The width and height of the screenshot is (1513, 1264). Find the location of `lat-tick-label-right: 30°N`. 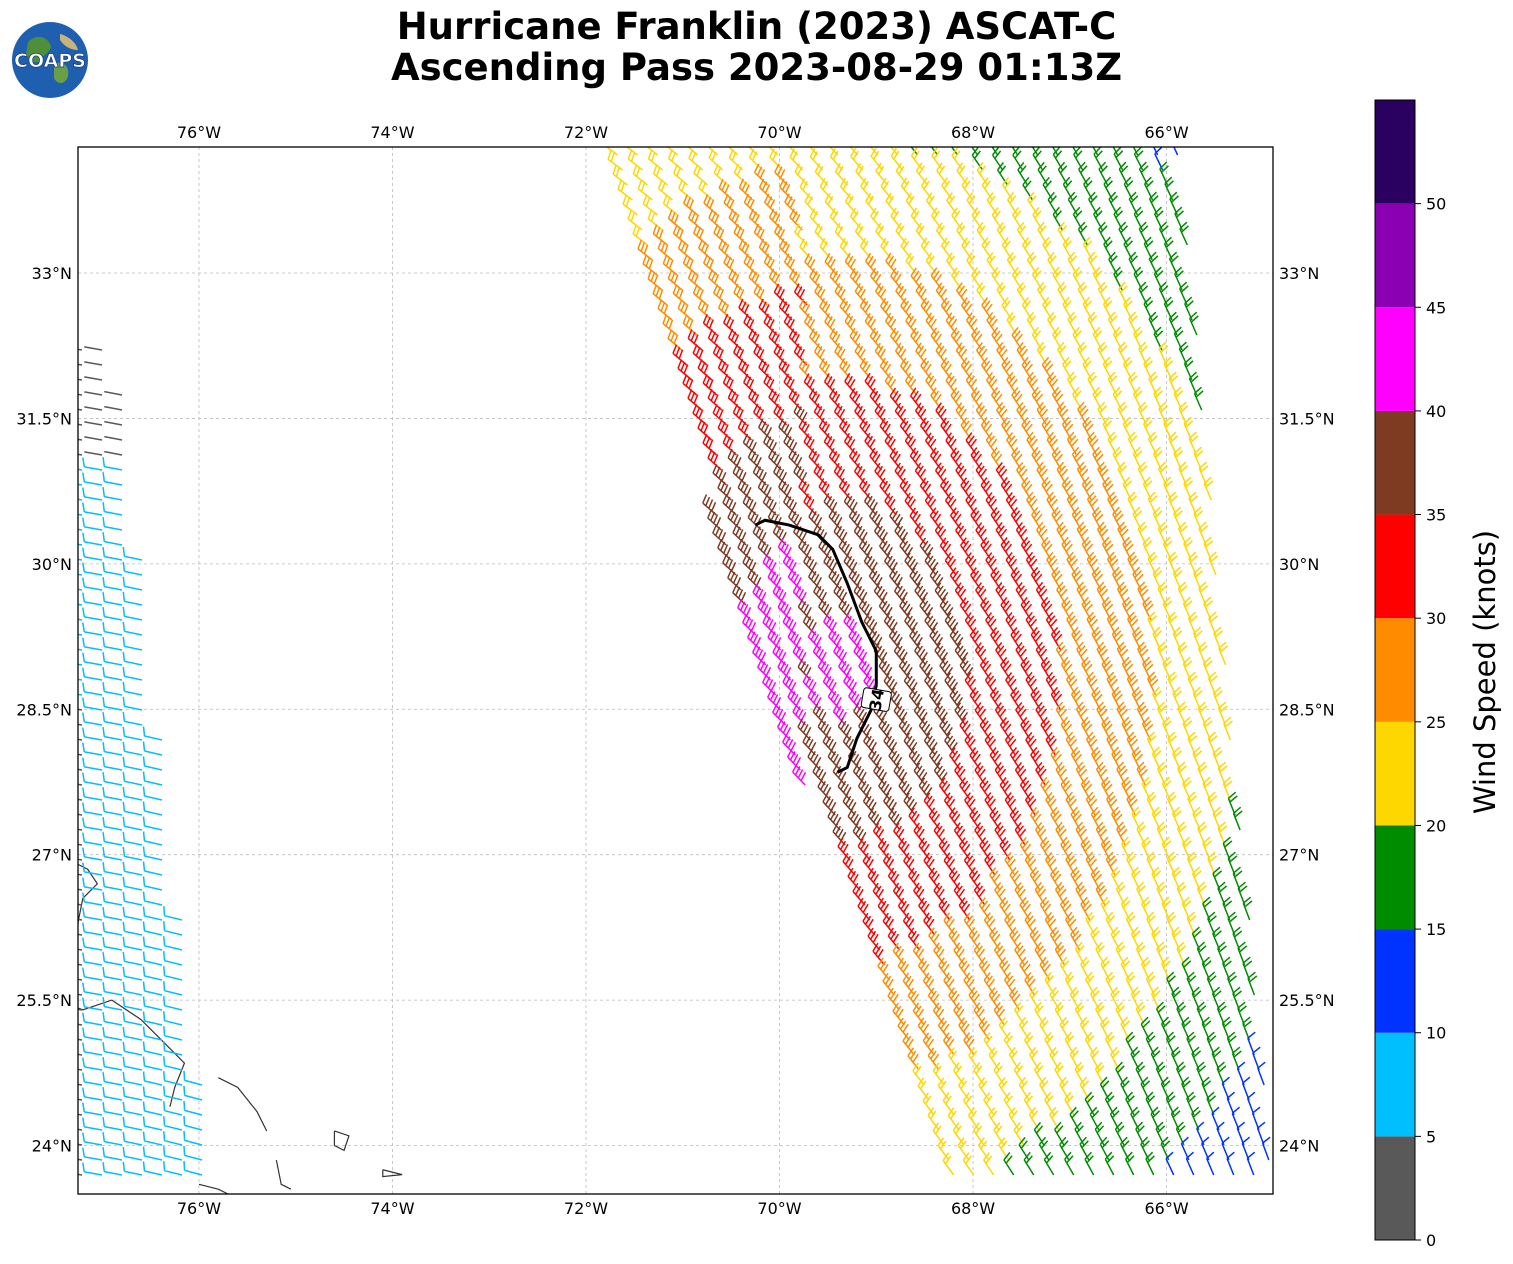

lat-tick-label-right: 30°N is located at coordinates (1299, 564).